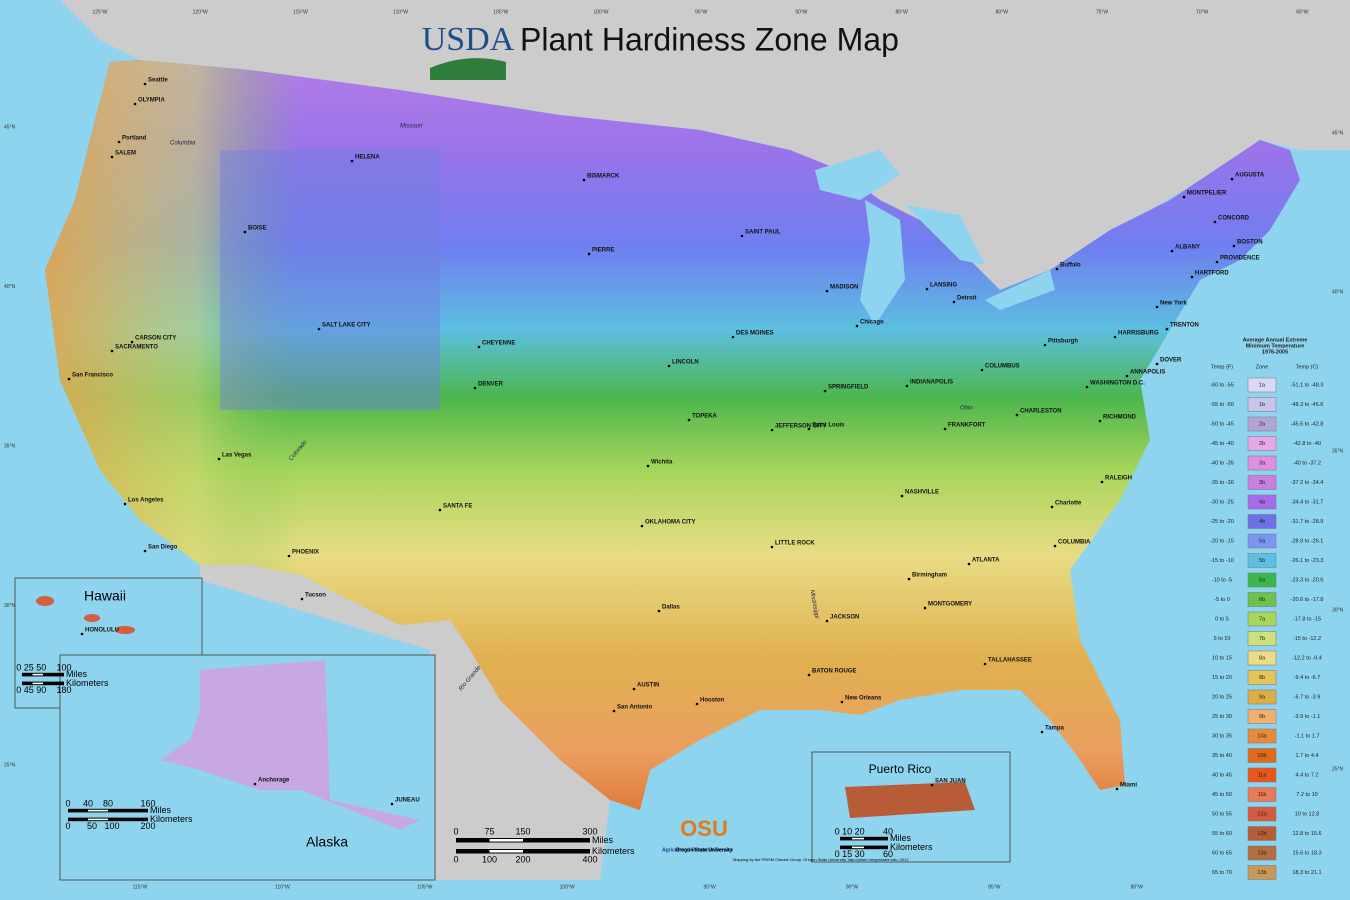 The height and width of the screenshot is (900, 1350). Describe the element at coordinates (300, 12) in the screenshot. I see `longitude-label: 115°W` at that location.